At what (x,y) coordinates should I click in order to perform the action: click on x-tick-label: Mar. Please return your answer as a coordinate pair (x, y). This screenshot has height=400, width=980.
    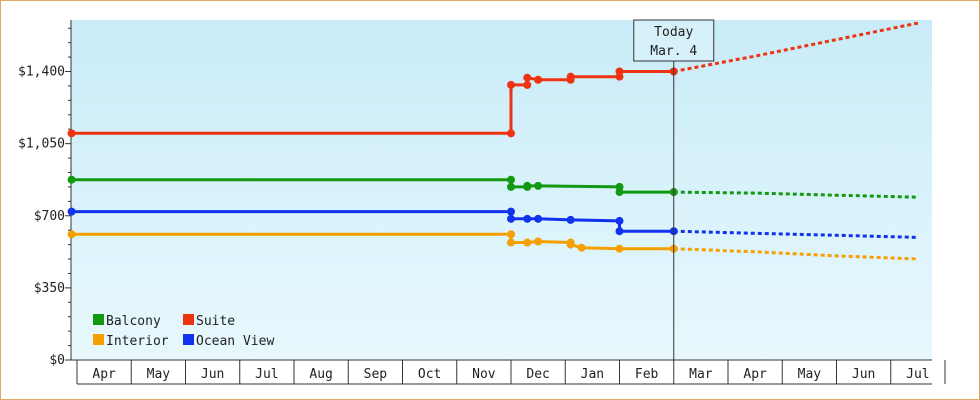
    Looking at the image, I should click on (701, 374).